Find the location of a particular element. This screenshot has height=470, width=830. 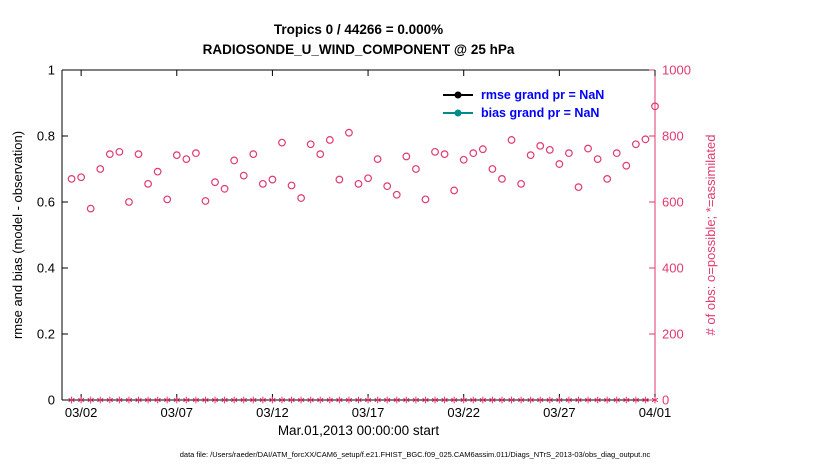

x-tick-label: 03/02 is located at coordinates (81, 412).